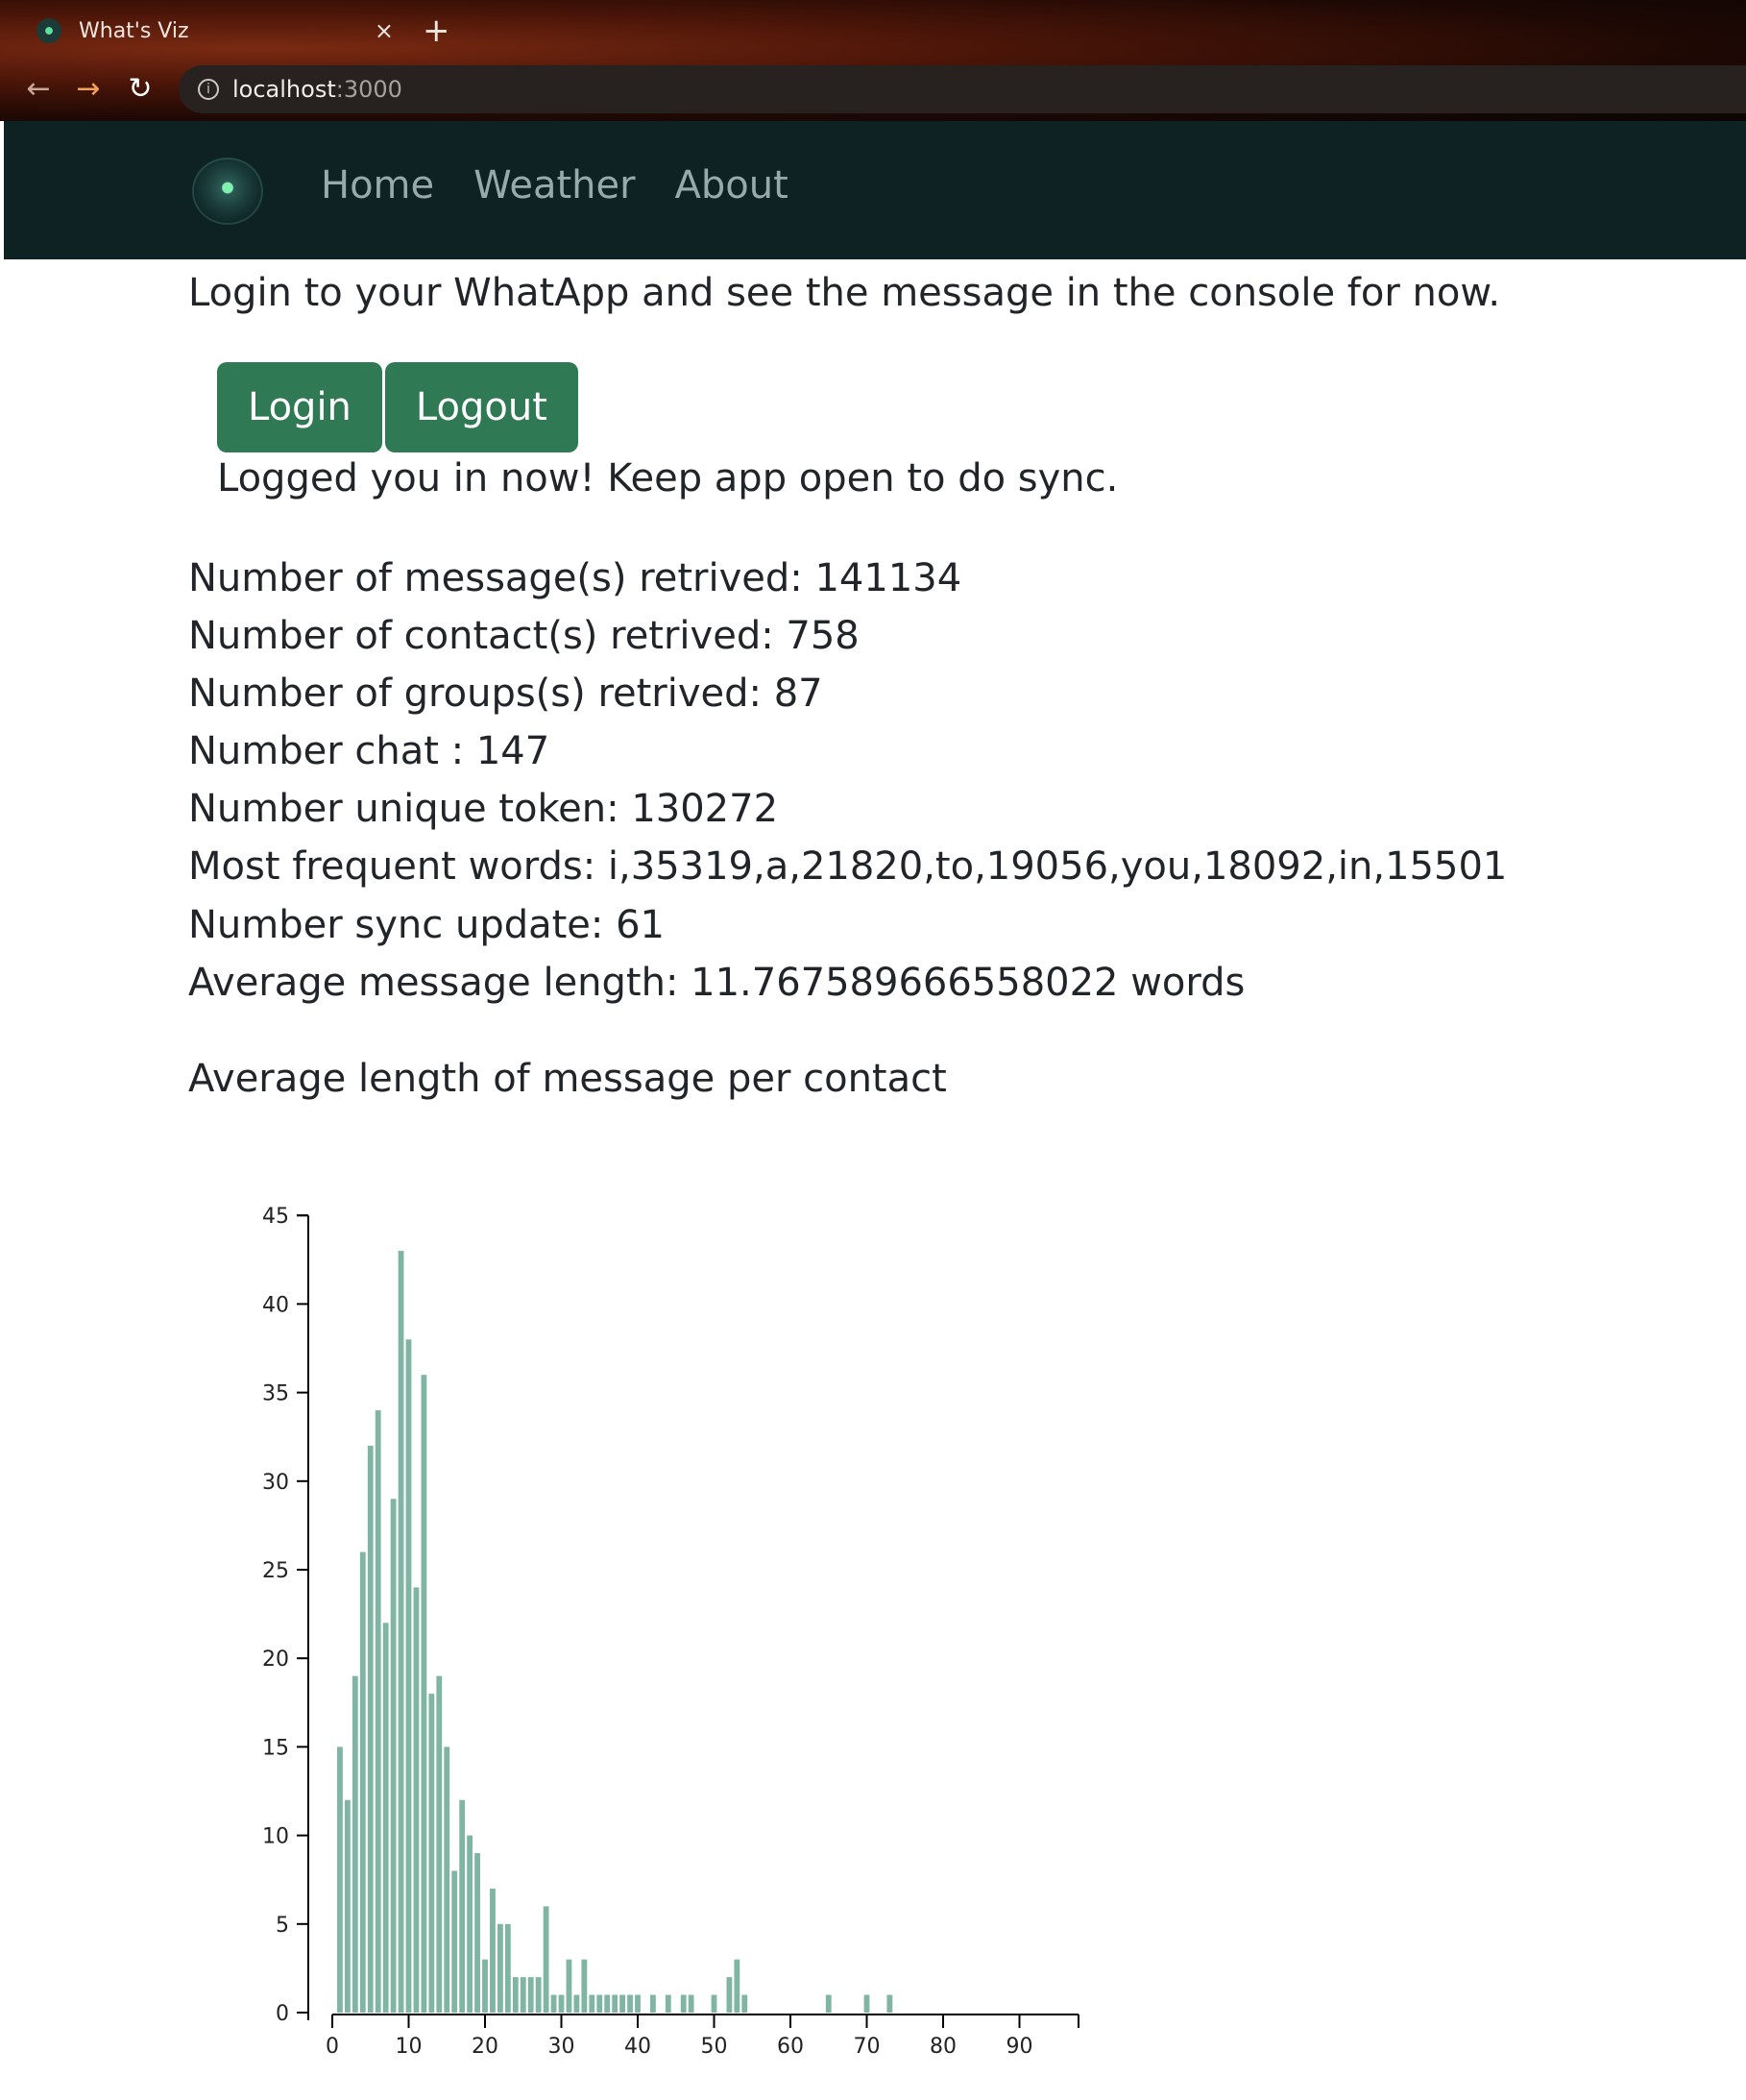  I want to click on stat-messages: Number of message(s) retrived: 141134, so click(575, 578).